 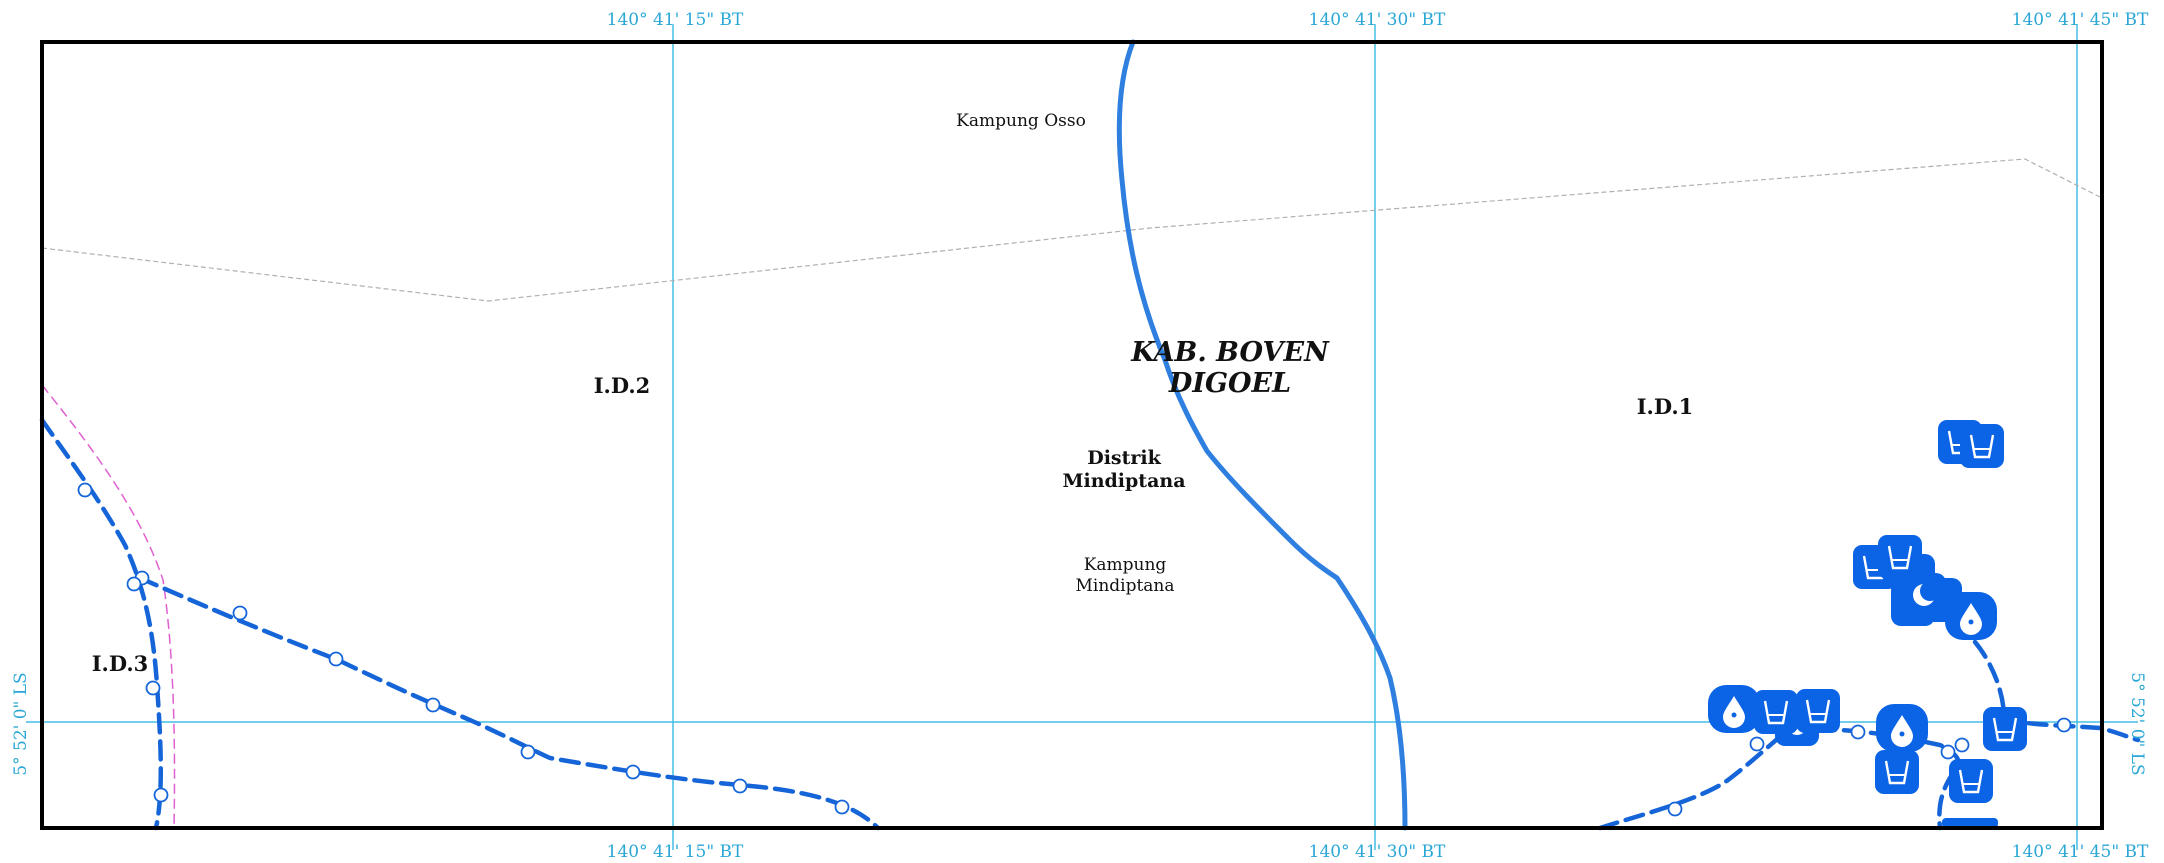 I want to click on water-facility-symbols, so click(x=1867, y=624).